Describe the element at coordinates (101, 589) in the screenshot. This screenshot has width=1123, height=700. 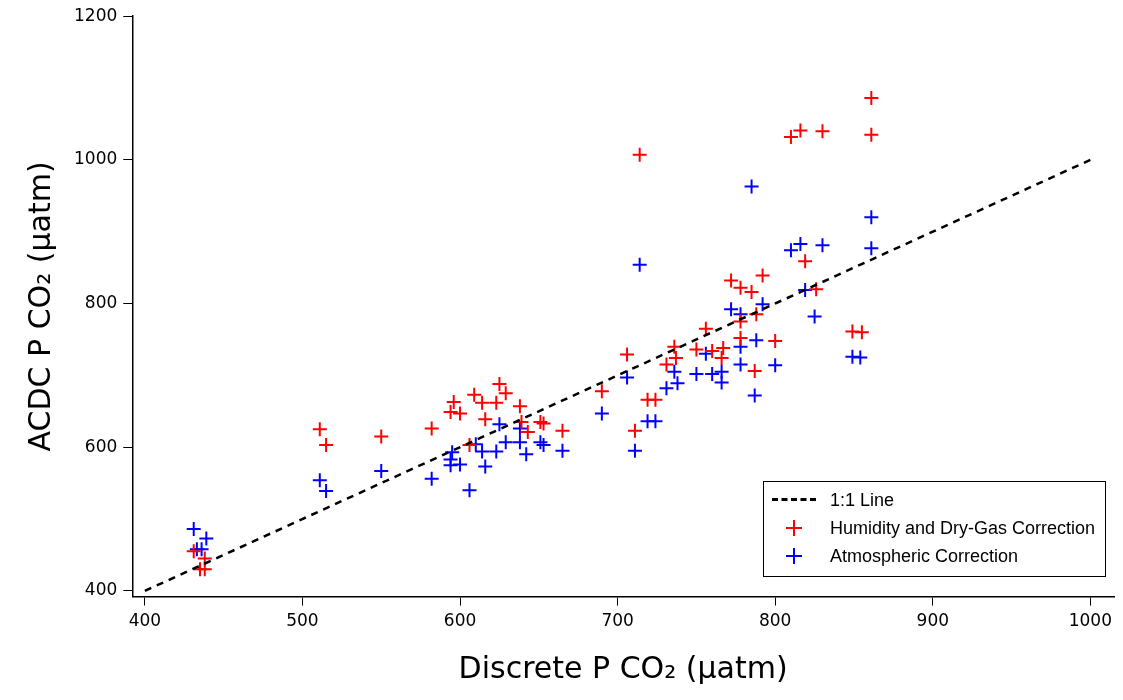
I see `y-tick-label: 400` at that location.